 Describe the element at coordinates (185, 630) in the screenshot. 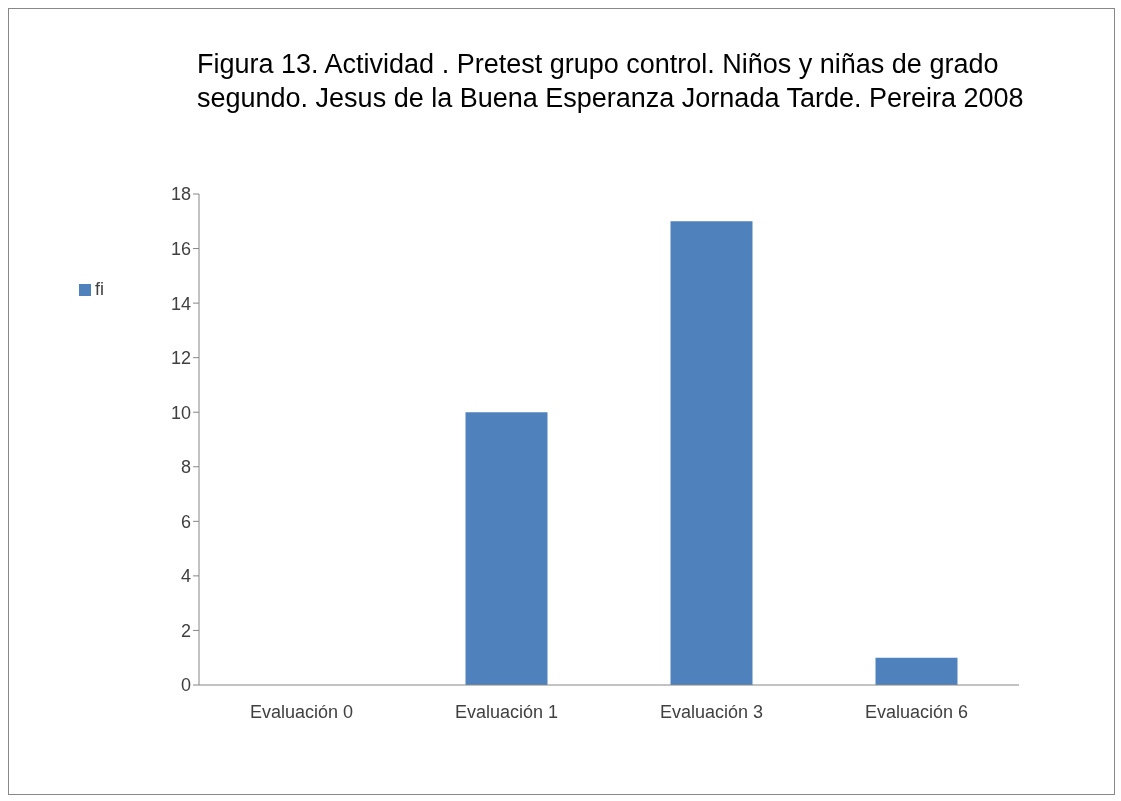

I see `y-tick-label: 2` at that location.